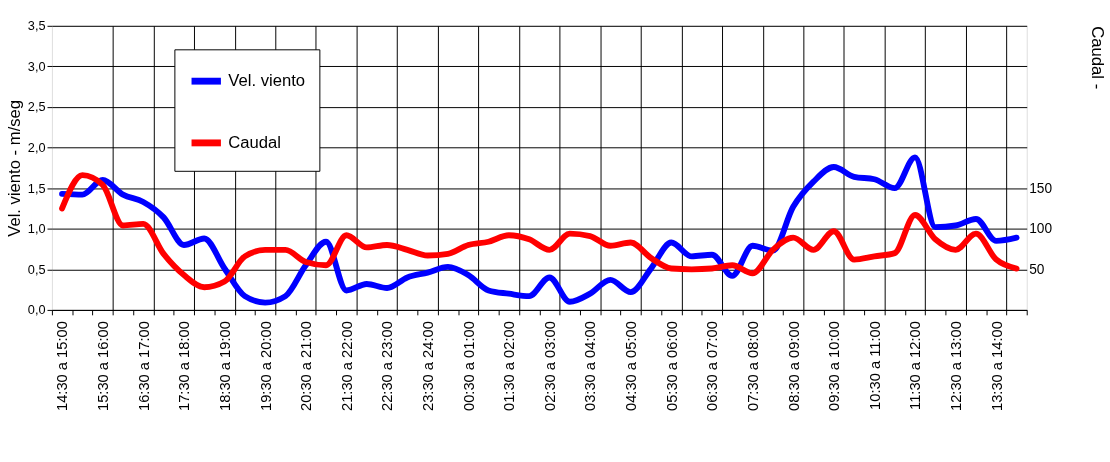 The width and height of the screenshot is (1110, 462). I want to click on x-tick-label: 17:30 a 18:00, so click(184, 366).